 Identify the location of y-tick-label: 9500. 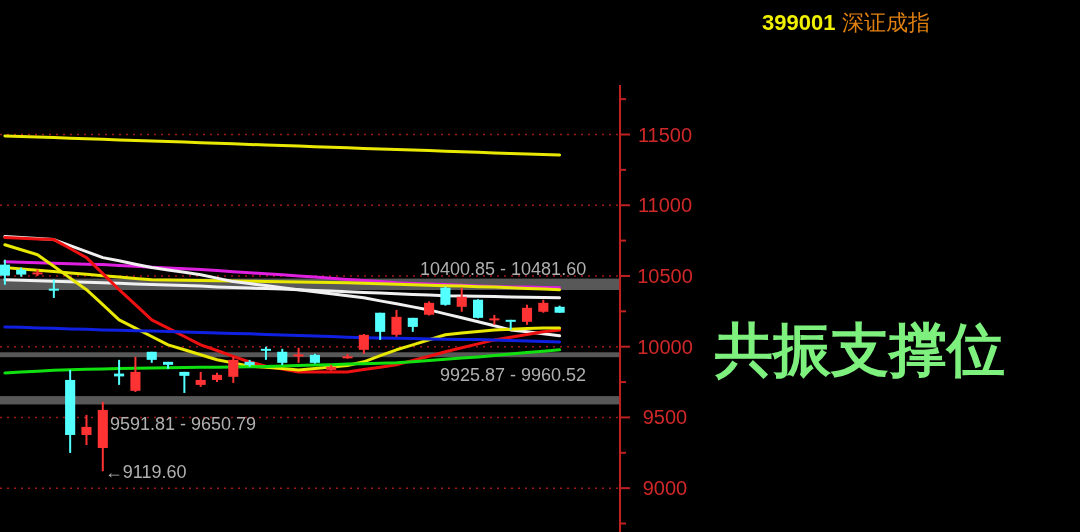
(665, 417).